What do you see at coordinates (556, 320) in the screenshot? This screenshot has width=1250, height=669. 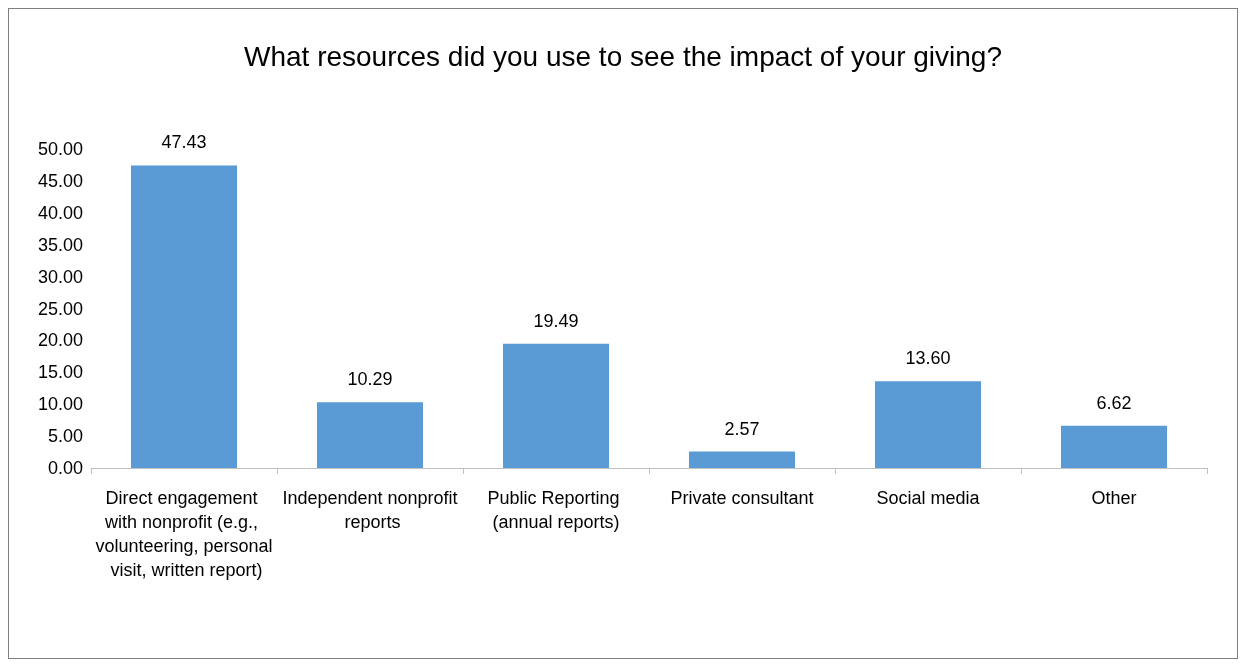 I see `data-label: 19.49` at bounding box center [556, 320].